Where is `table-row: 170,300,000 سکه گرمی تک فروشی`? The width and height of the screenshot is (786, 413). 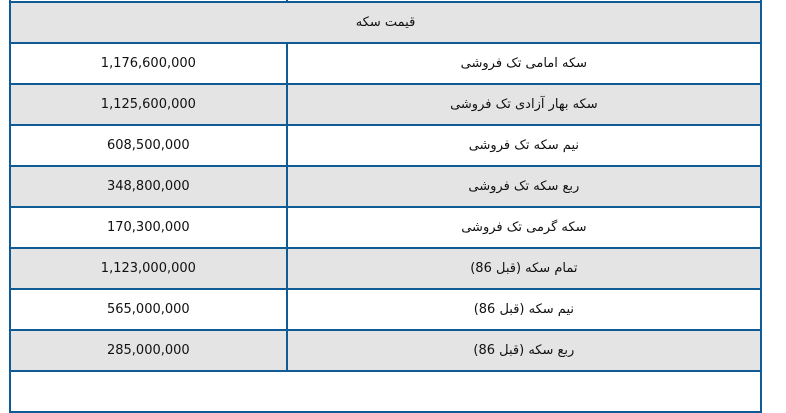
table-row: 170,300,000 سکه گرمی تک فروشی is located at coordinates (386, 227).